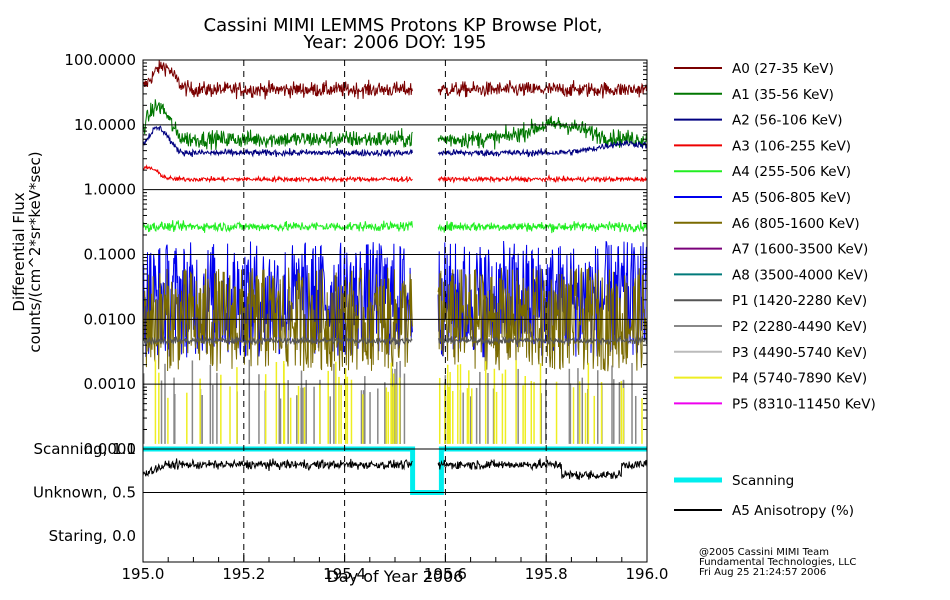 The height and width of the screenshot is (600, 950). Describe the element at coordinates (647, 574) in the screenshot. I see `x-tick-label-5: 196.0` at that location.